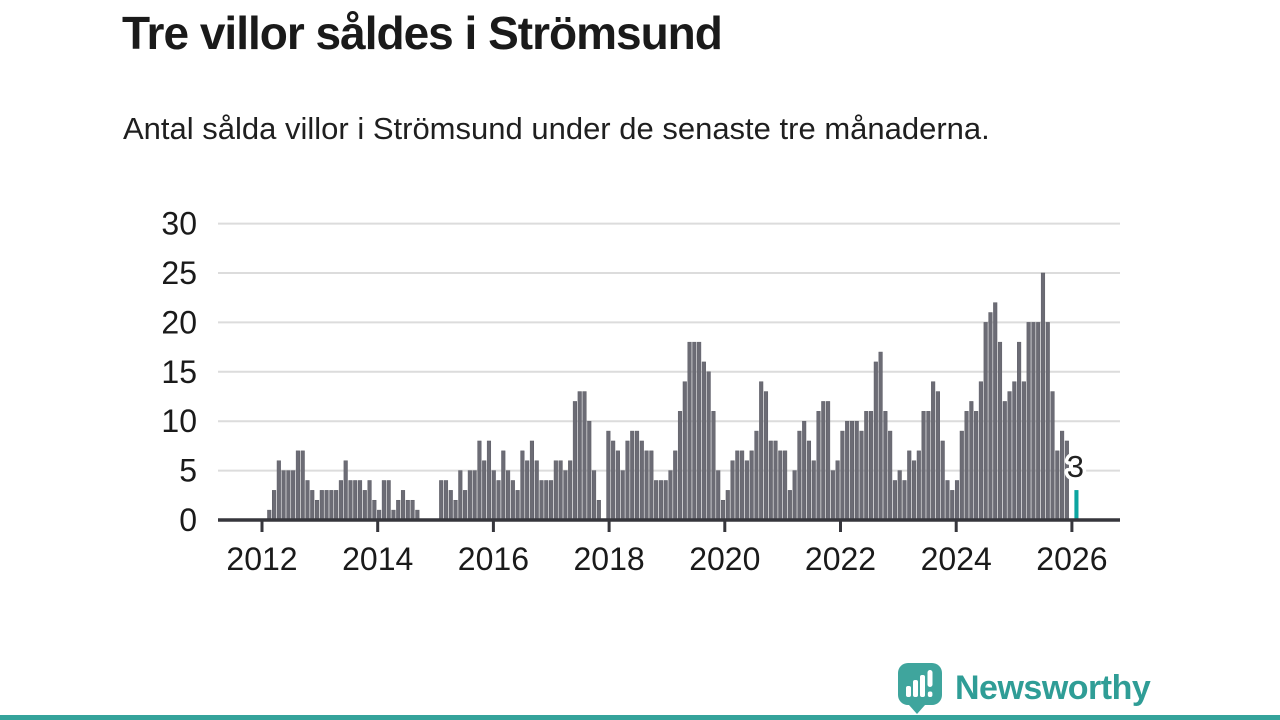  What do you see at coordinates (179, 421) in the screenshot?
I see `y-tick-label: 10` at bounding box center [179, 421].